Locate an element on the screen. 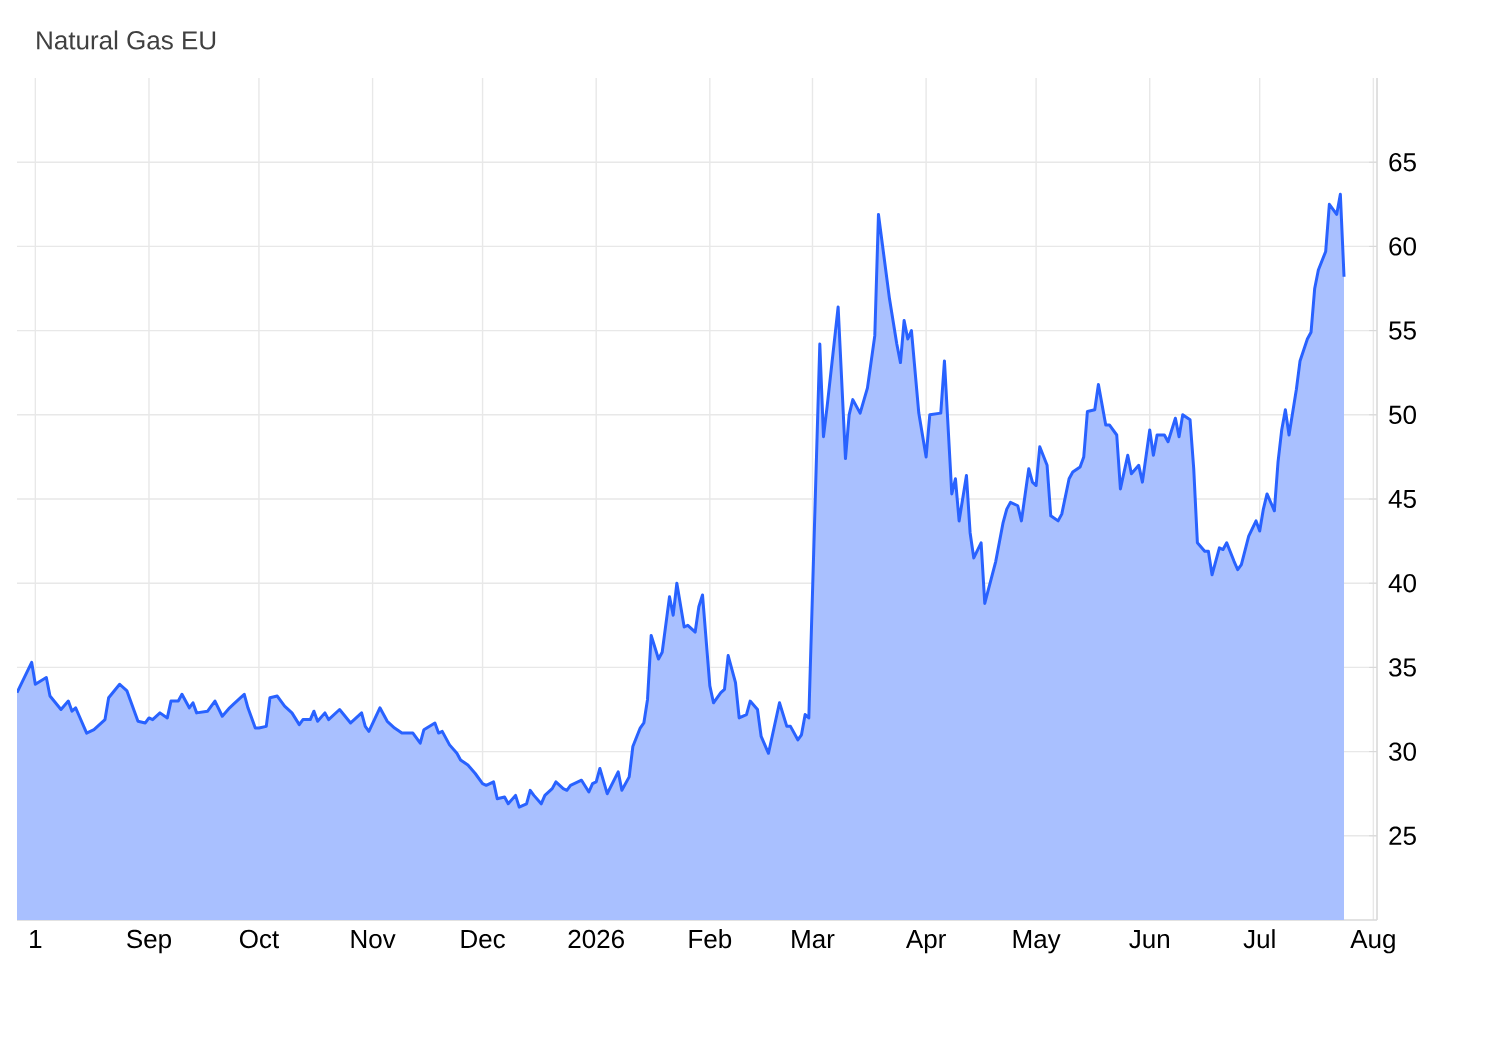 Image resolution: width=1500 pixels, height=1040 pixels. y-tick-label: 25 is located at coordinates (1402, 835).